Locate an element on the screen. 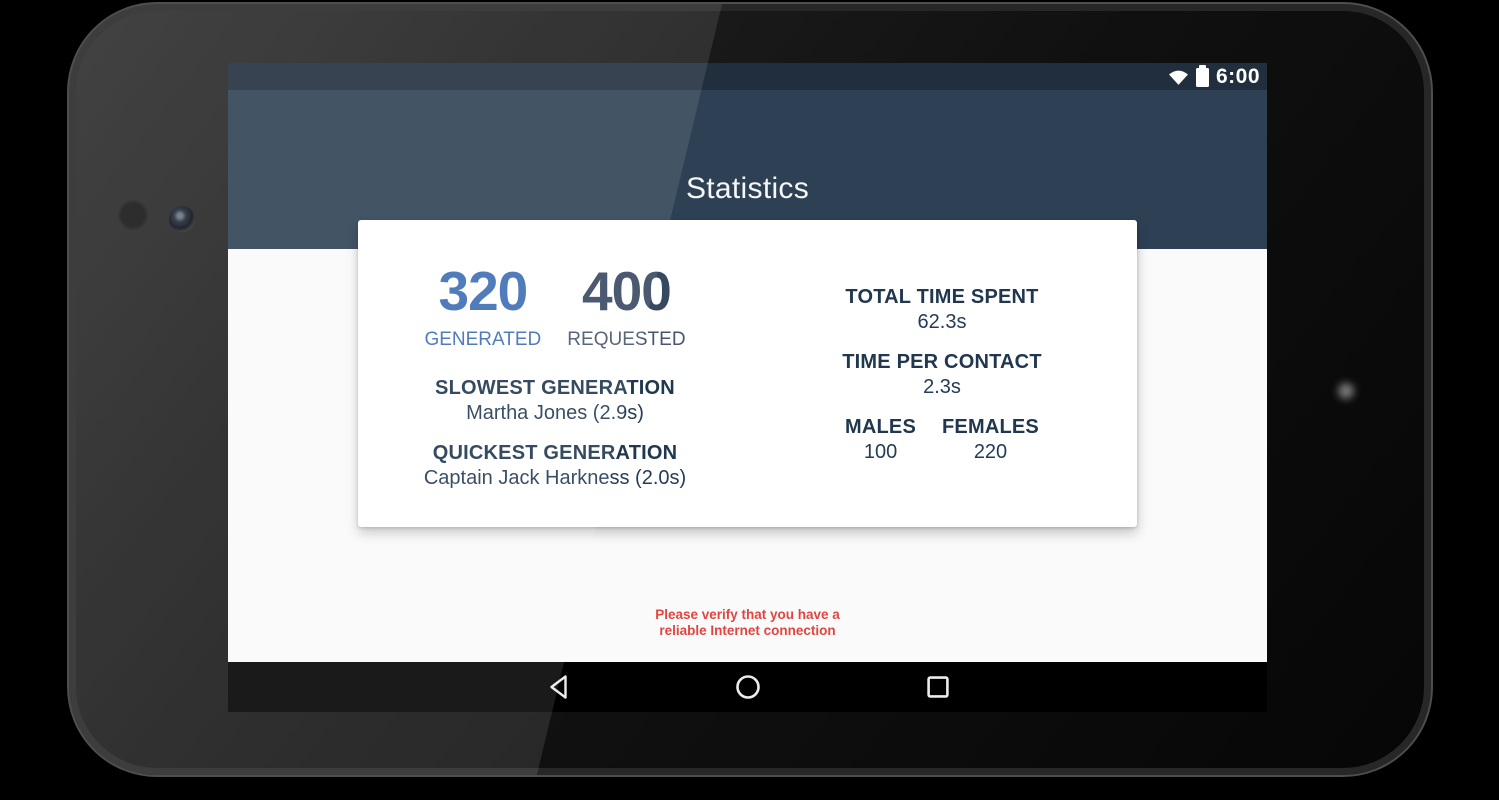 This screenshot has width=1499, height=800. total-time-label: TOTAL TIME SPENT is located at coordinates (942, 297).